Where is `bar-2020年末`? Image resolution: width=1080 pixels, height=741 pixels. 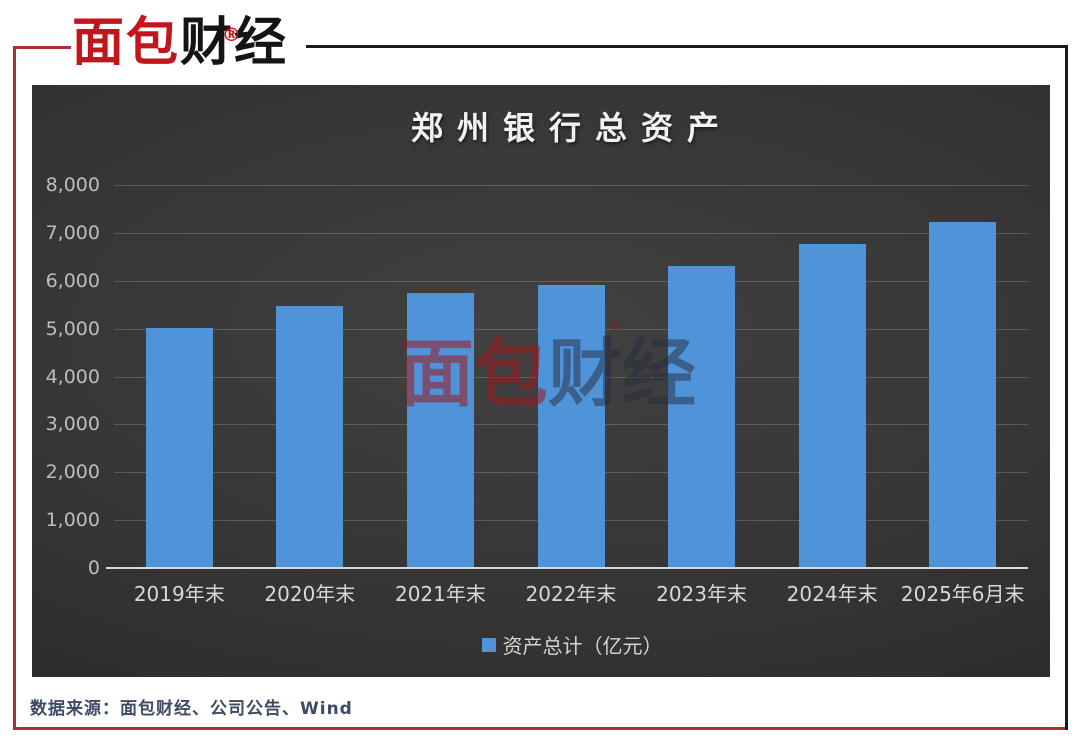
bar-2020年末 is located at coordinates (310, 436).